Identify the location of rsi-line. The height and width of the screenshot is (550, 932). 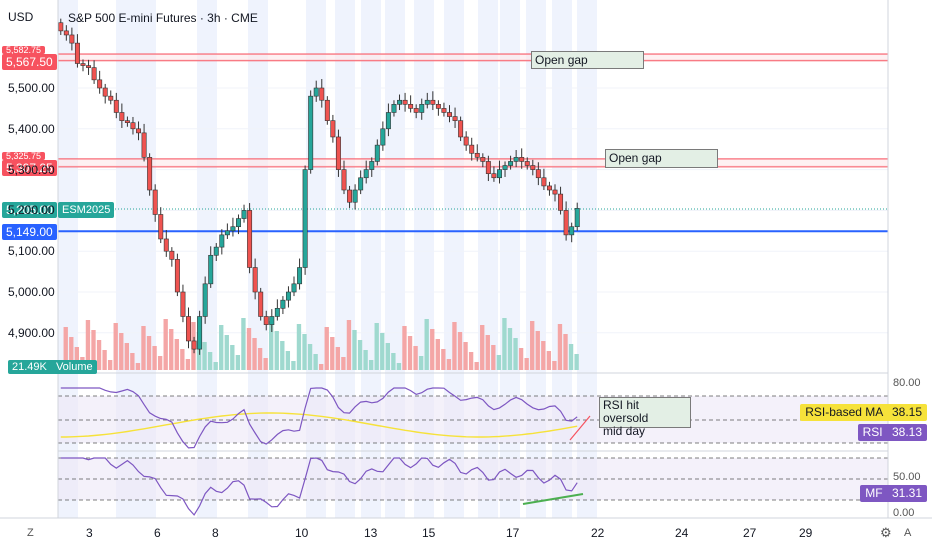
(319, 418).